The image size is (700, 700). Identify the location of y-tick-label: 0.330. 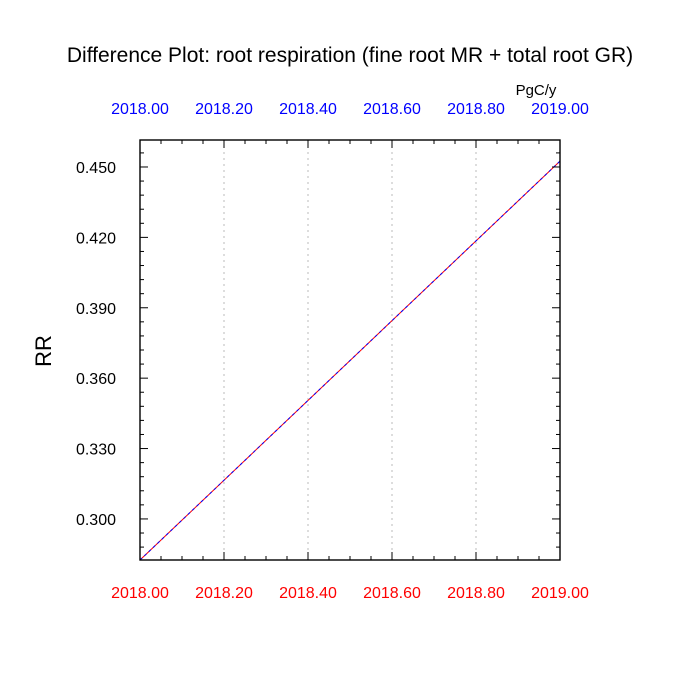
(96, 450).